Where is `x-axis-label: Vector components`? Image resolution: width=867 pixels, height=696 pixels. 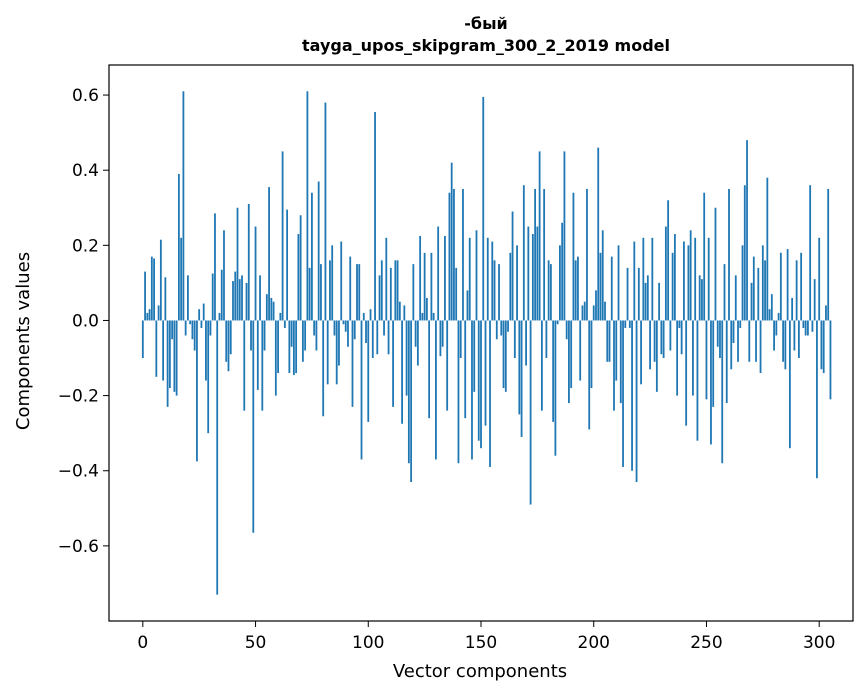
x-axis-label: Vector components is located at coordinates (480, 671).